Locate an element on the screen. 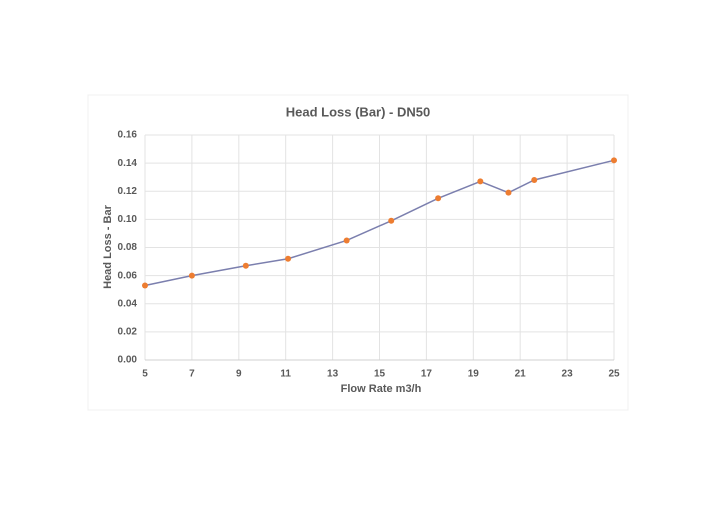  y-tick-label: 0.06 is located at coordinates (128, 275).